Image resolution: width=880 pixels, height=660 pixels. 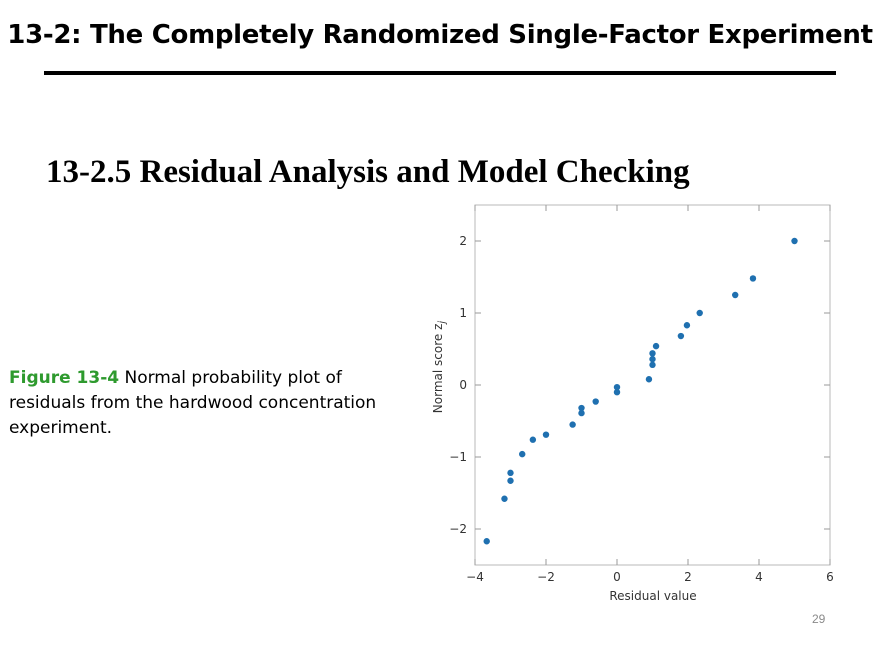 I want to click on figure-label: Figure 13-4, so click(x=64, y=378).